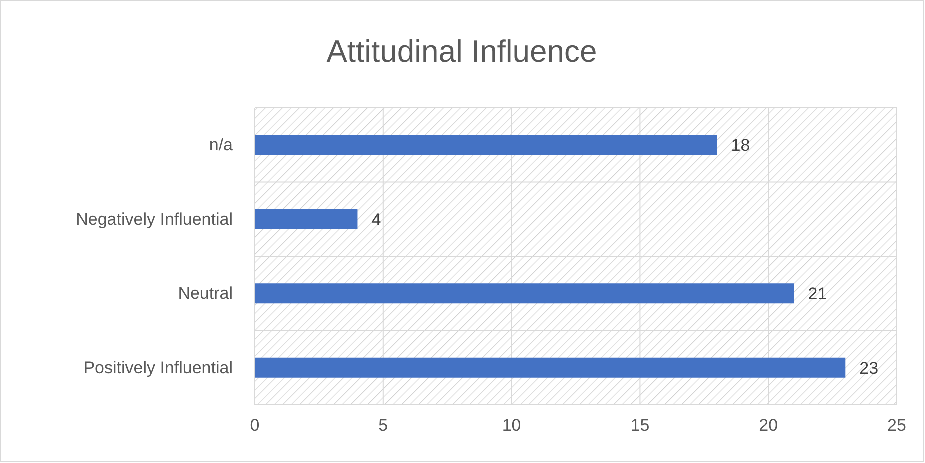 The height and width of the screenshot is (463, 925). What do you see at coordinates (255, 426) in the screenshot?
I see `x-tick-label: 0` at bounding box center [255, 426].